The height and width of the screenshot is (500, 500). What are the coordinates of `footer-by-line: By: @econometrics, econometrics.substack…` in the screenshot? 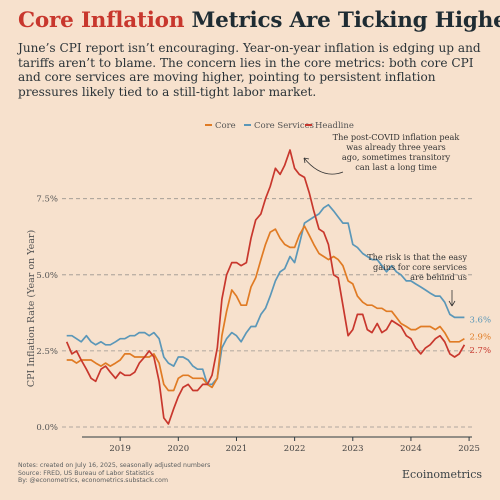 It's located at (93, 481).